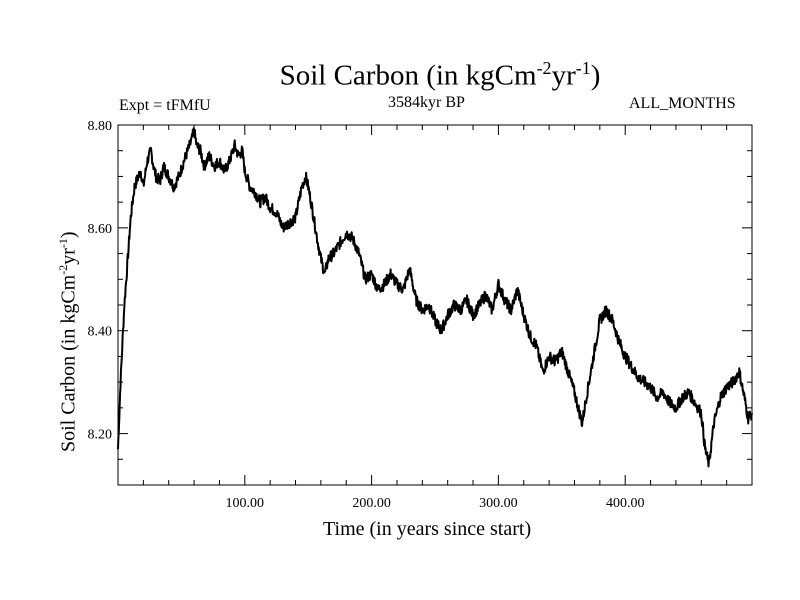 The width and height of the screenshot is (800, 600). What do you see at coordinates (100, 126) in the screenshot?
I see `y-tick-label: 8.80` at bounding box center [100, 126].